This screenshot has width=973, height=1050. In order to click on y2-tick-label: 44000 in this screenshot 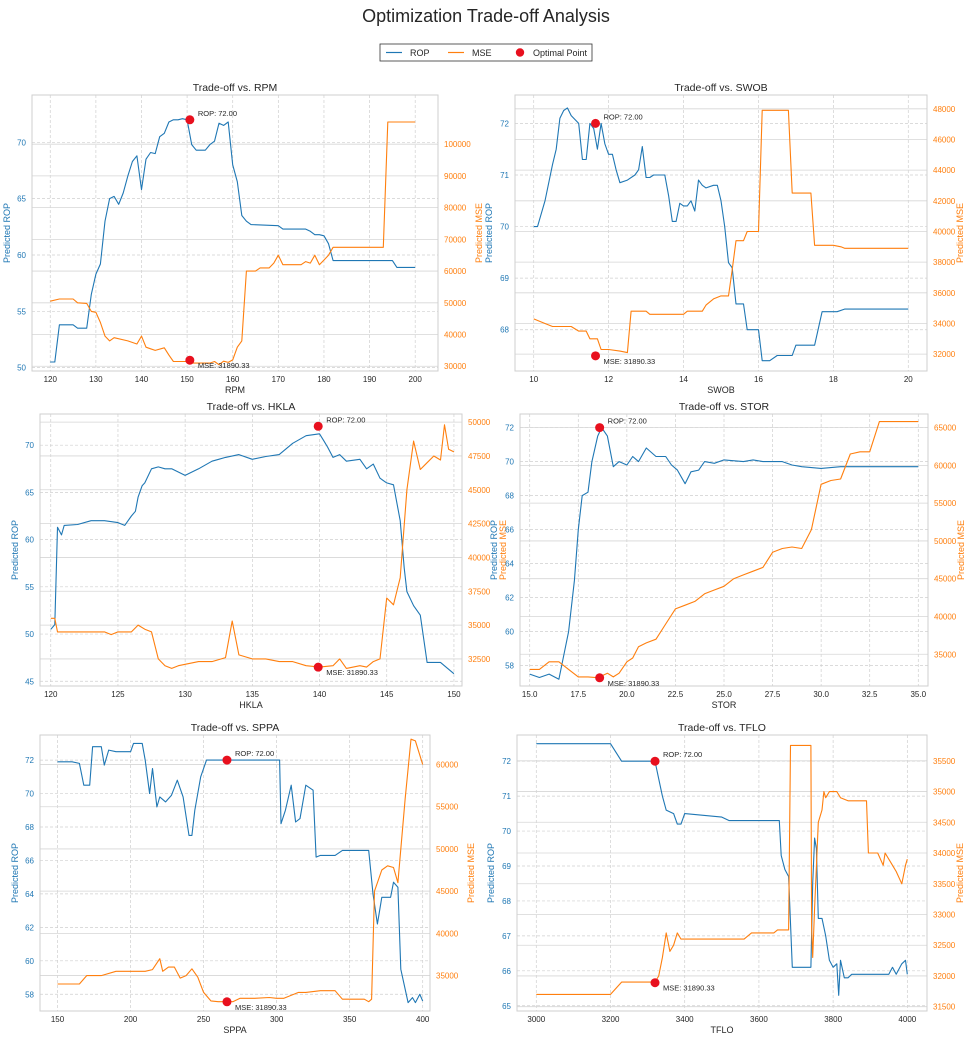, I will do `click(944, 170)`.